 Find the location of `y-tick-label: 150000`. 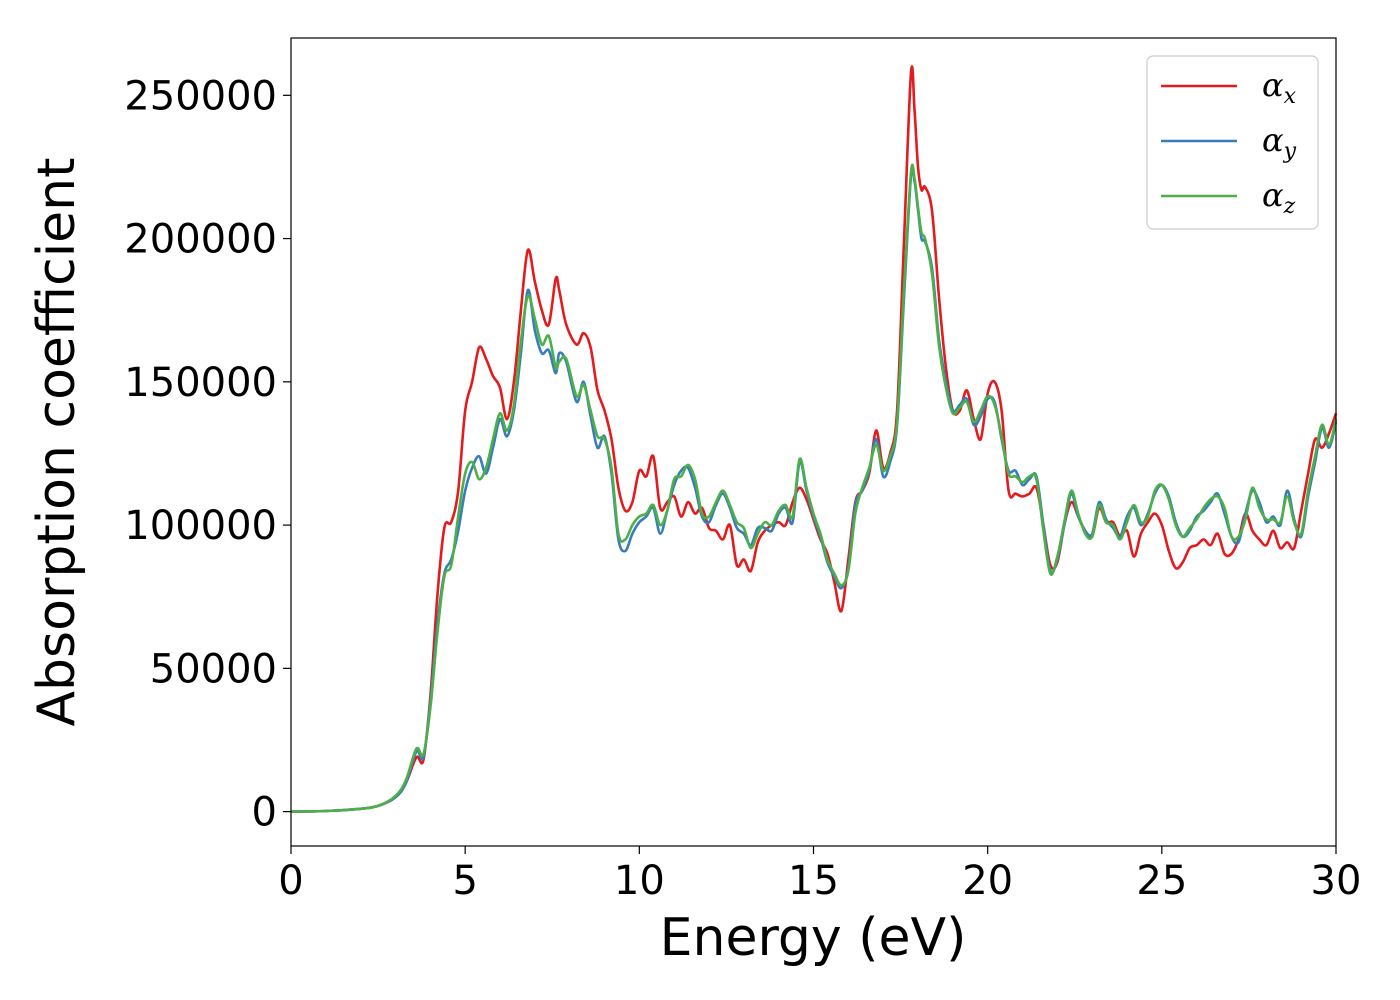

y-tick-label: 150000 is located at coordinates (200, 383).